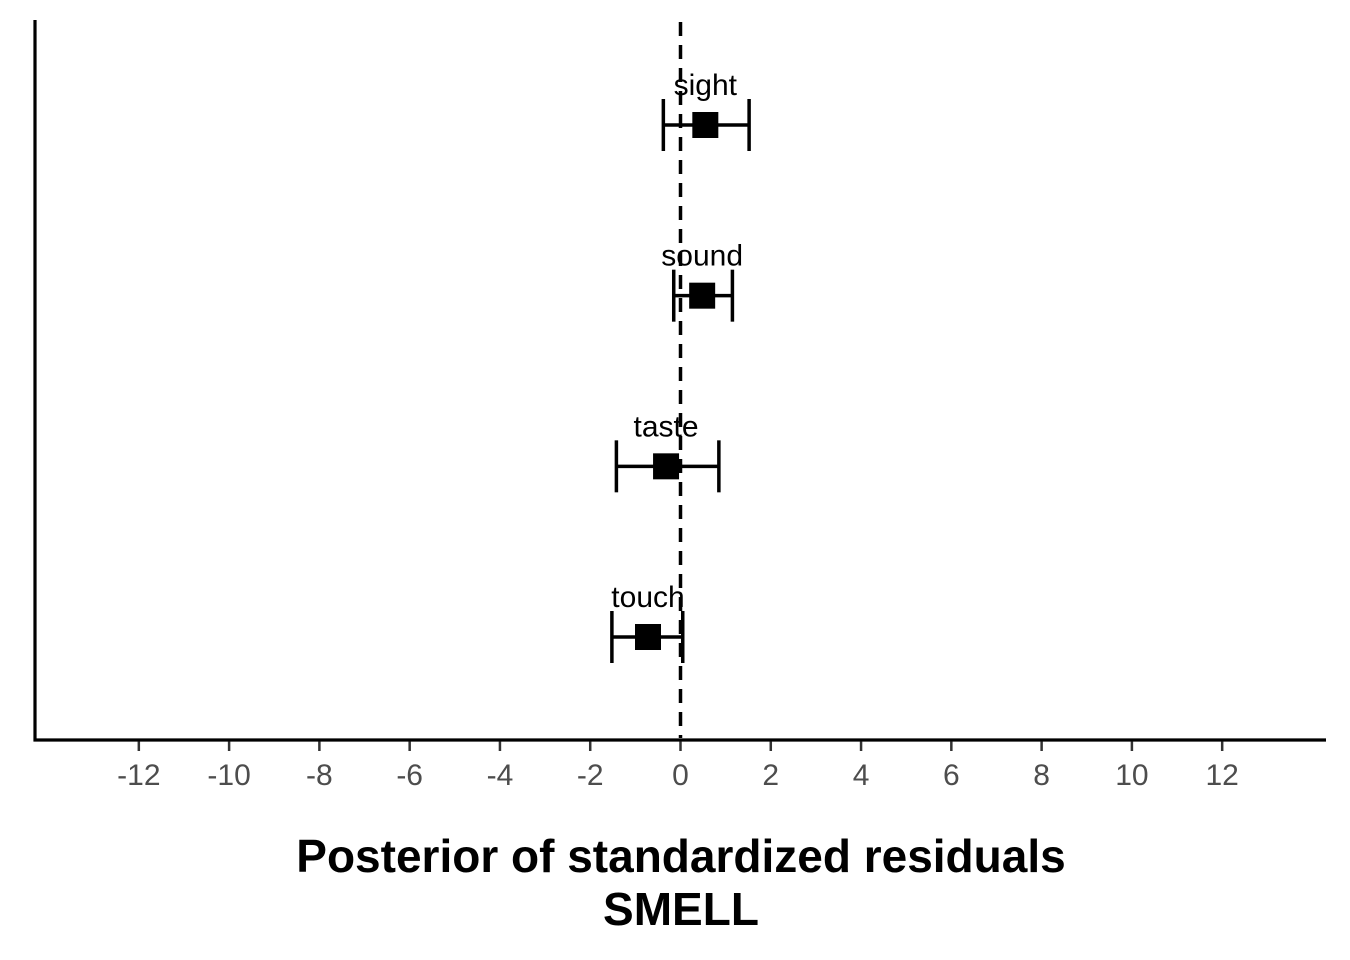  Describe the element at coordinates (861, 775) in the screenshot. I see `x-tick-label: 4` at that location.